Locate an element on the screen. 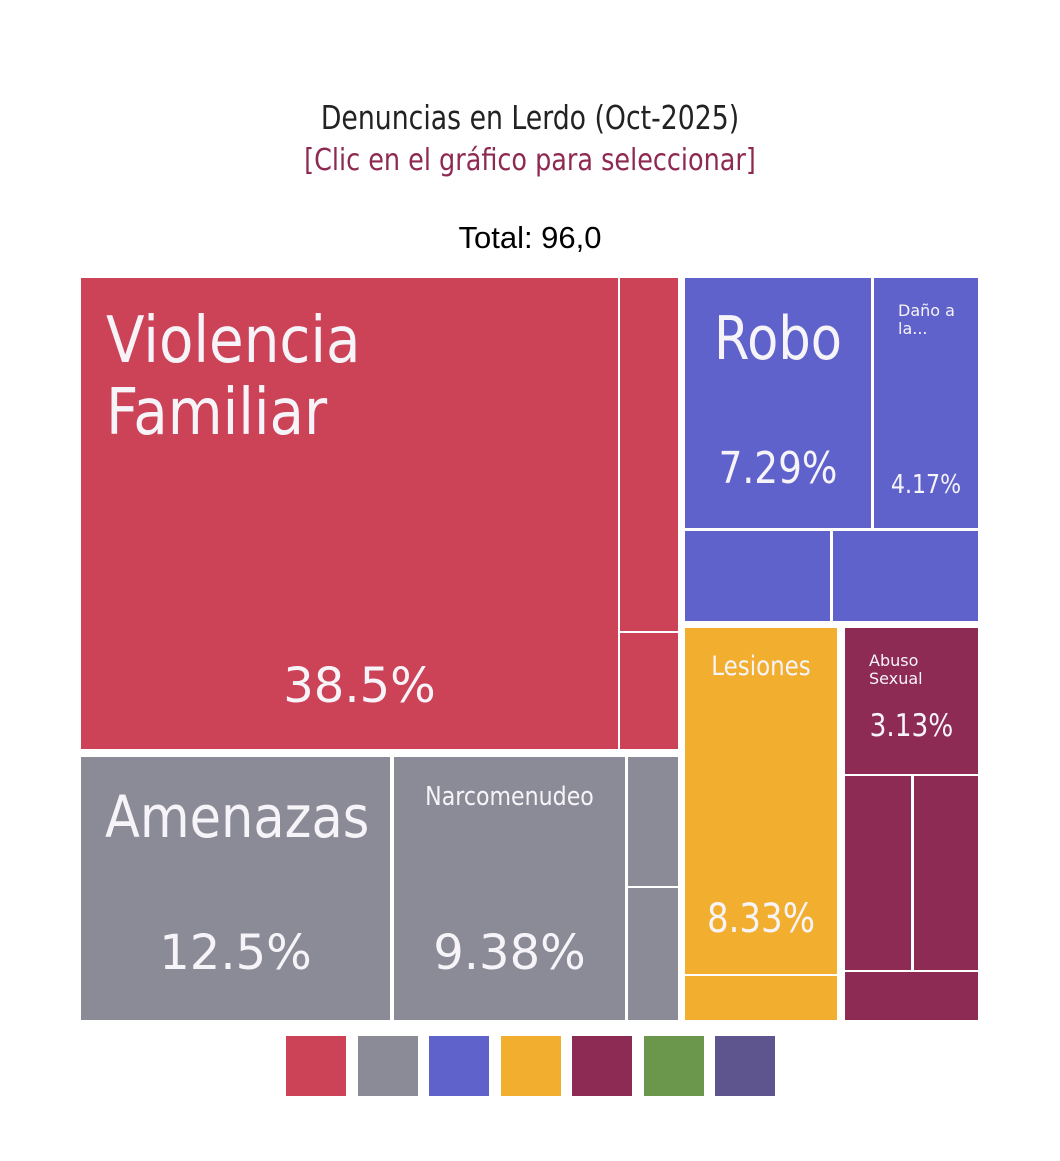 The image size is (1060, 1161). cell-percent: 12.5% is located at coordinates (235, 953).